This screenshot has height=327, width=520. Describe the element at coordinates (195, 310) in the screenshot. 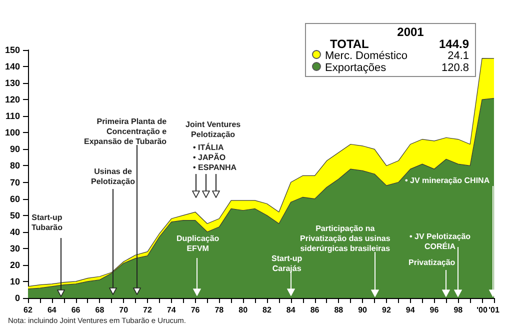

I see `x-tick-label: 76` at that location.